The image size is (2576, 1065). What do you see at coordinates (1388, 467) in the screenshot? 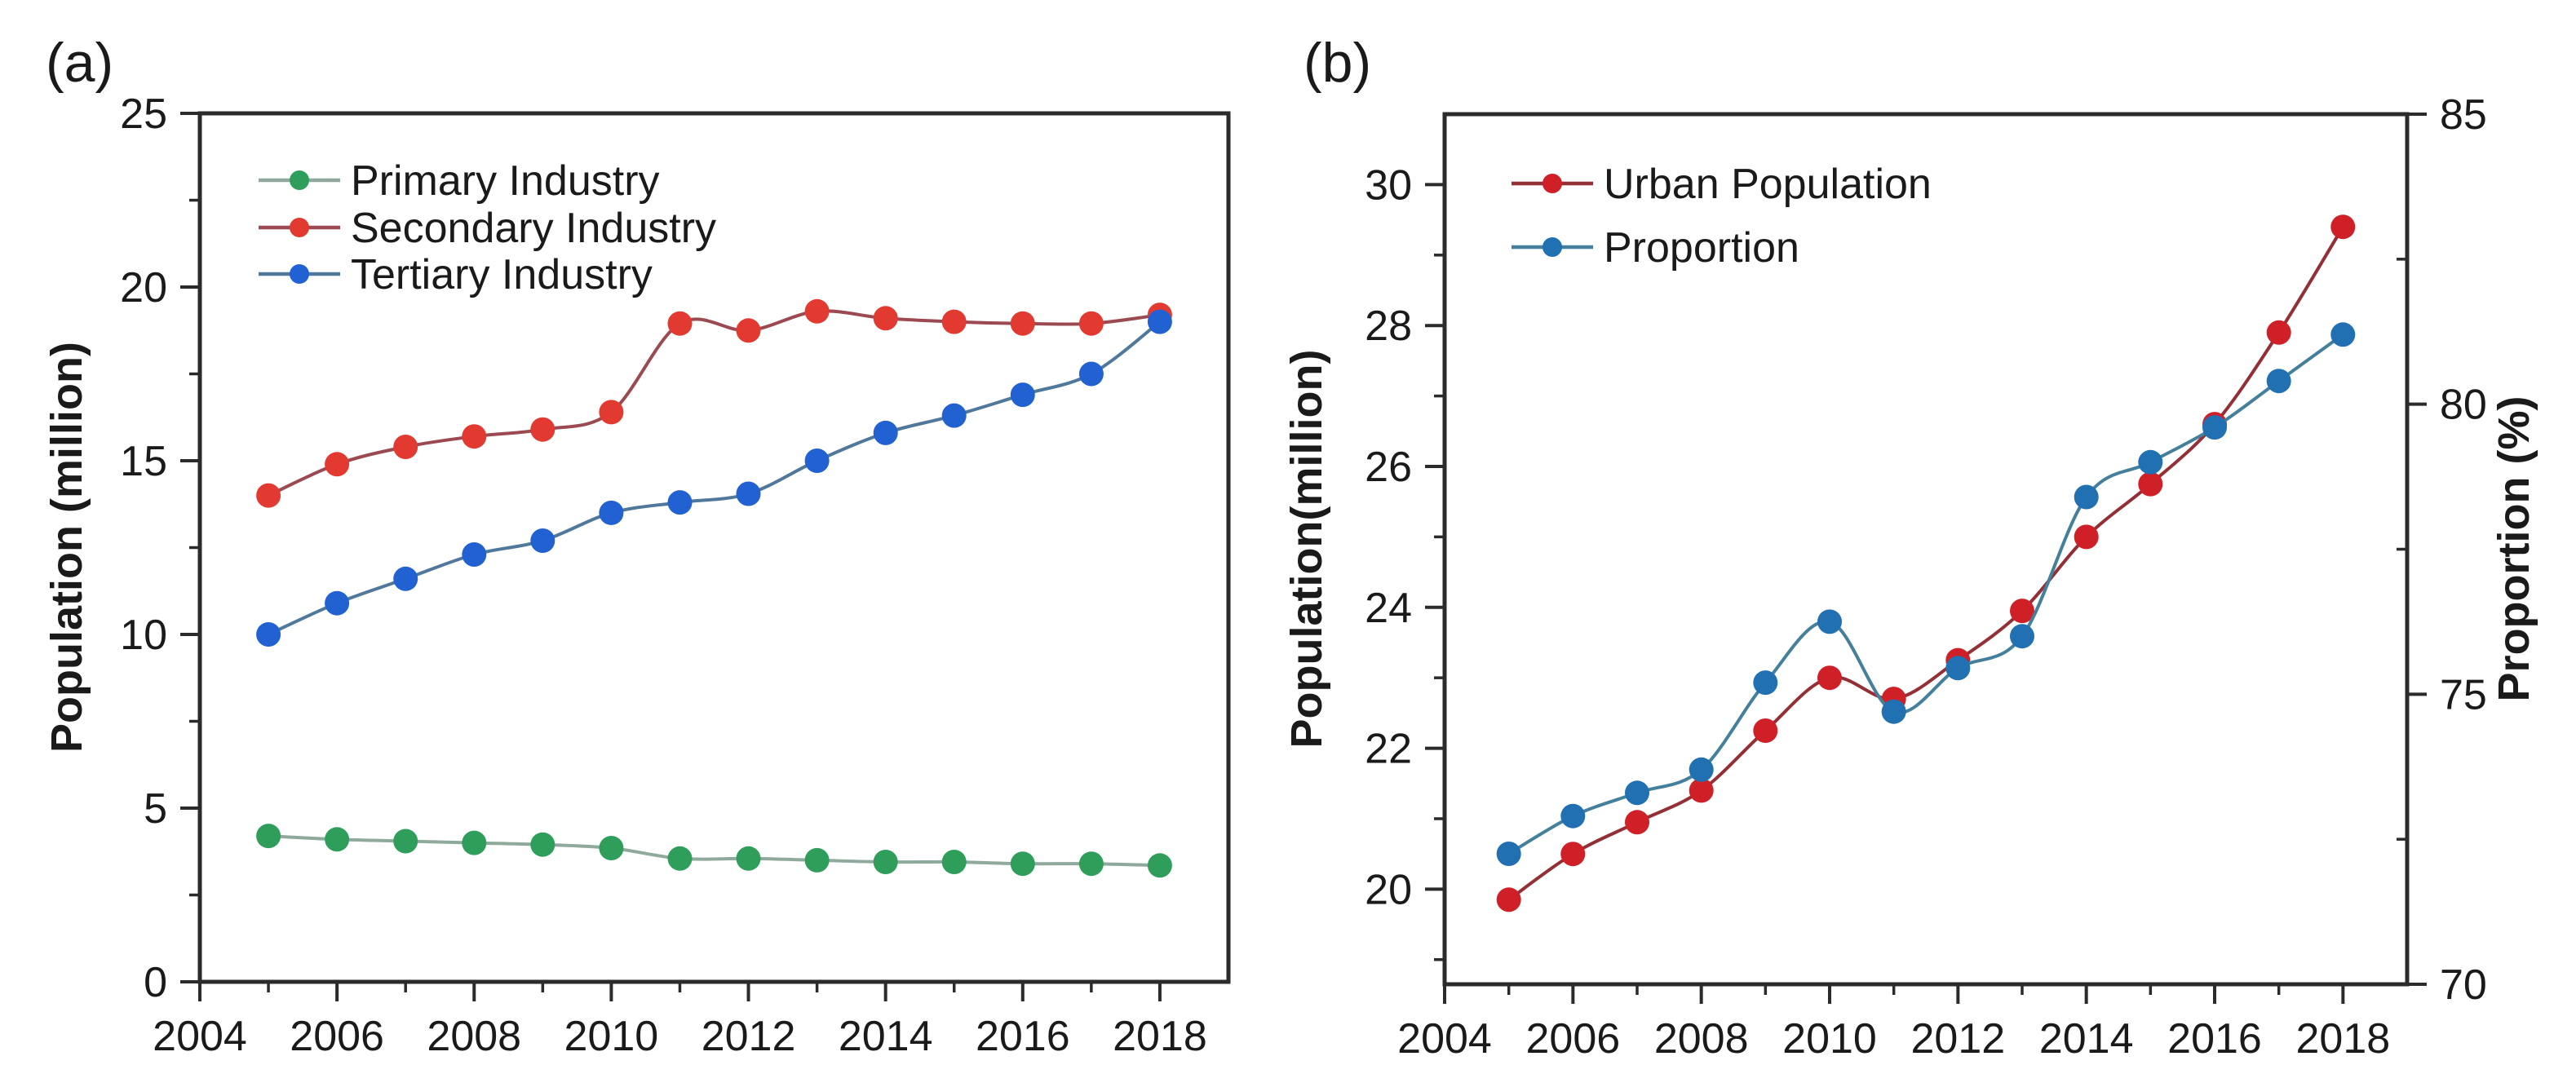
I see `y-tick-label-left: 26` at bounding box center [1388, 467].